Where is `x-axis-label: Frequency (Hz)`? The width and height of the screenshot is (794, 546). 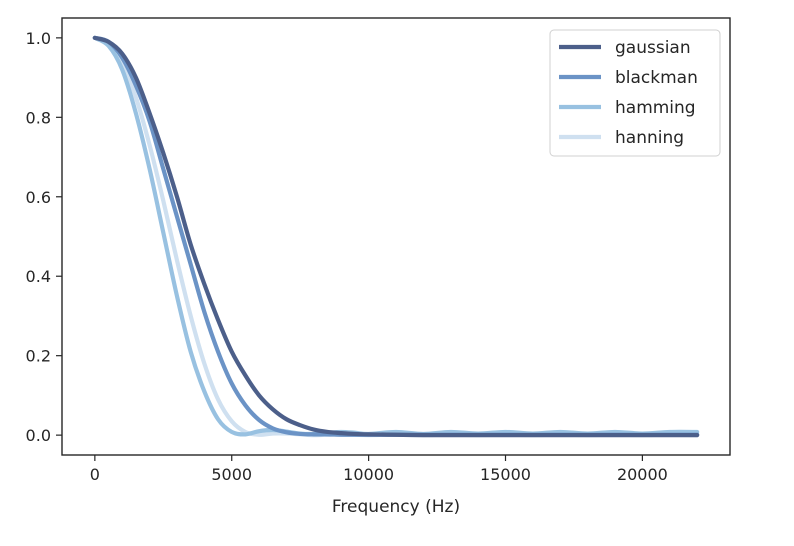
x-axis-label: Frequency (Hz) is located at coordinates (396, 507).